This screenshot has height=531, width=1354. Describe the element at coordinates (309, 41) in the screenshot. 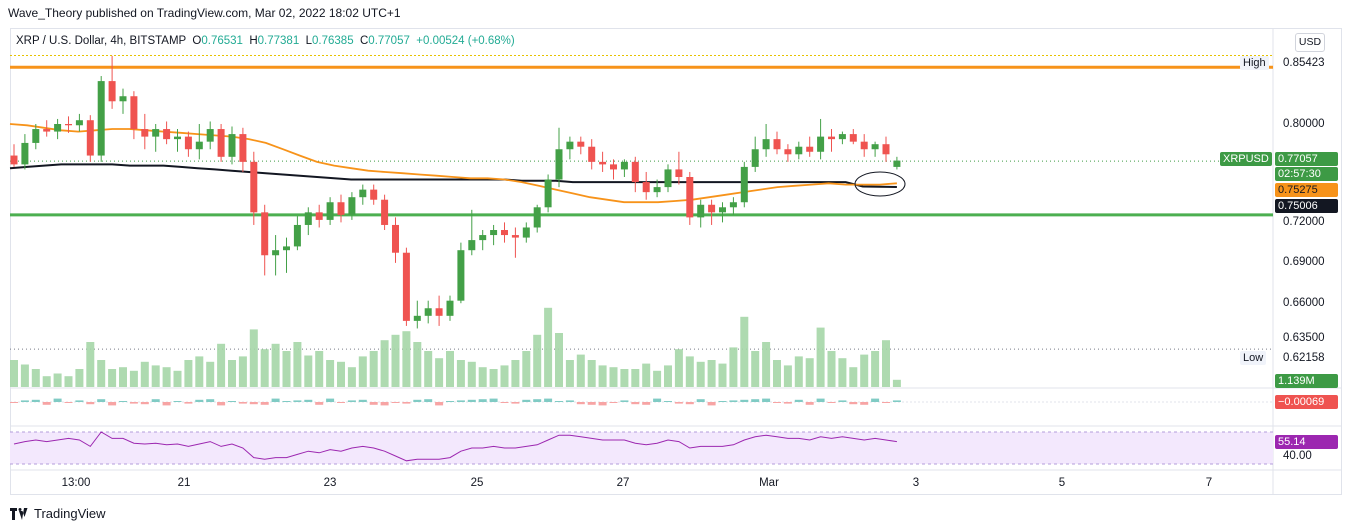

I see `low-label: L` at that location.